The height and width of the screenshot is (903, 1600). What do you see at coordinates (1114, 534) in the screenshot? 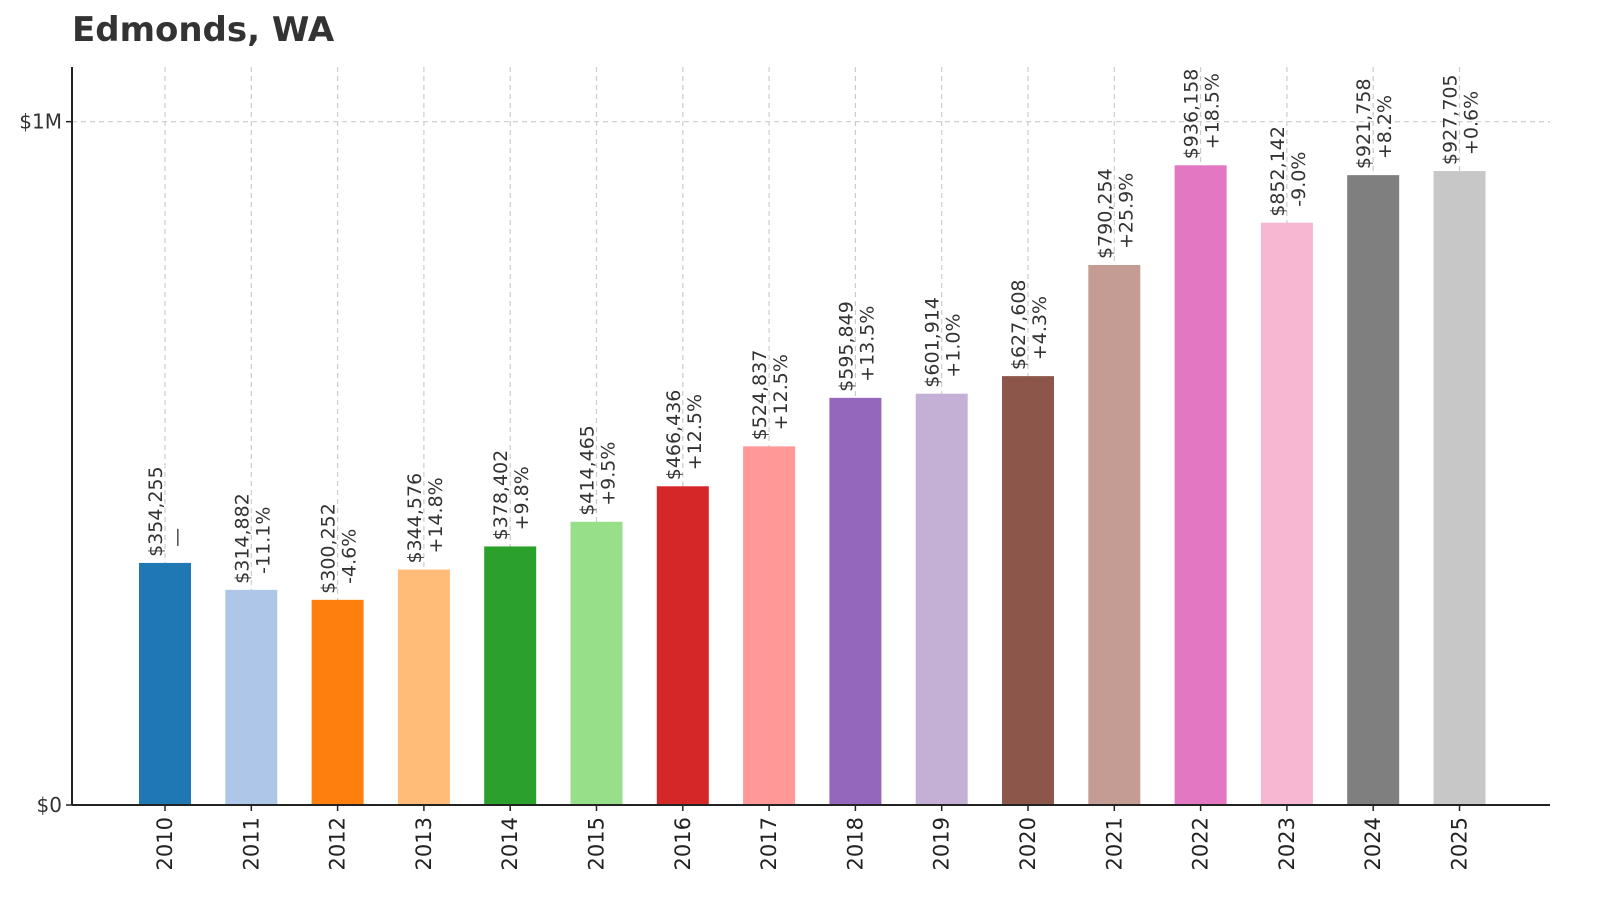
I see `bar-2021` at bounding box center [1114, 534].